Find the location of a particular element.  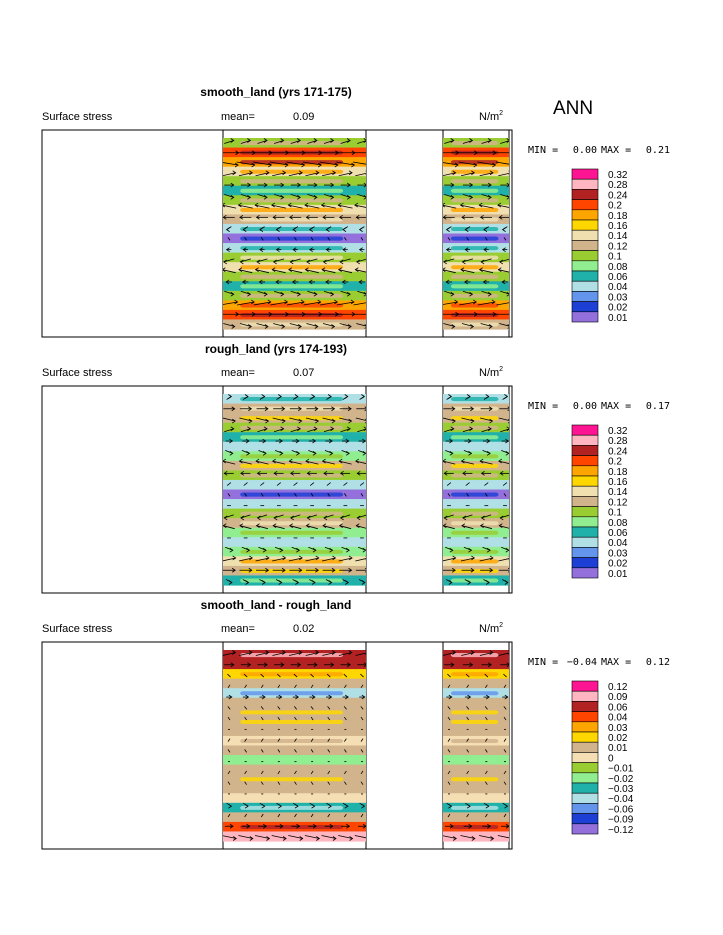

legend-label: −0.12 is located at coordinates (621, 830).